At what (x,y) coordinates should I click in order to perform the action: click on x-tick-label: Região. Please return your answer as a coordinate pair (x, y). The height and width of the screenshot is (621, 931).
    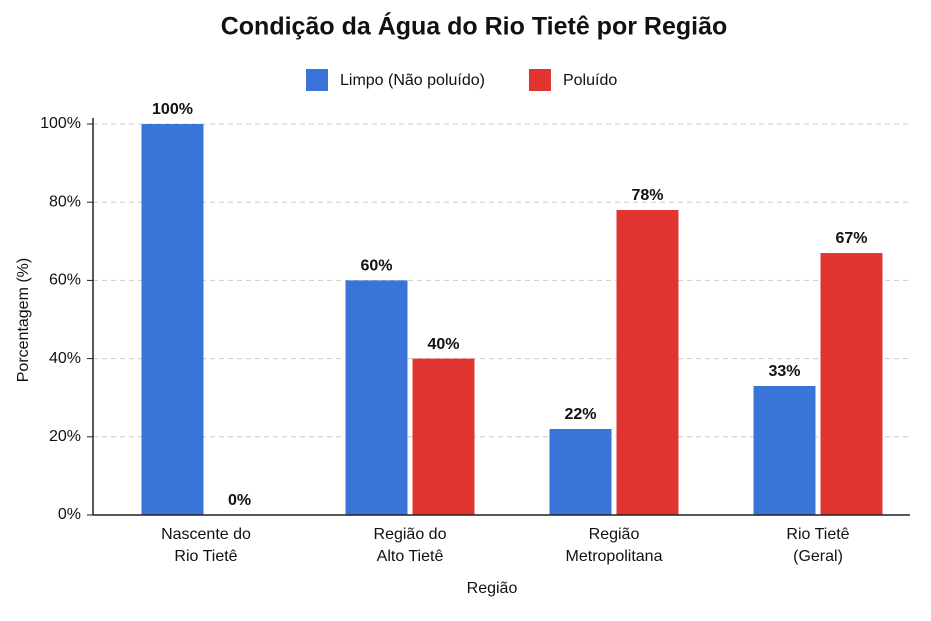
    Looking at the image, I should click on (614, 534).